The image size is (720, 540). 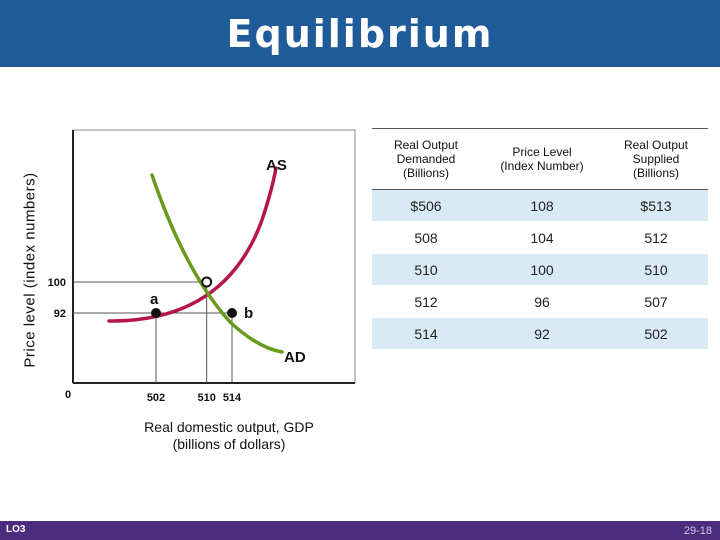 I want to click on header-price-level: Price Level (Index Number), so click(x=542, y=159).